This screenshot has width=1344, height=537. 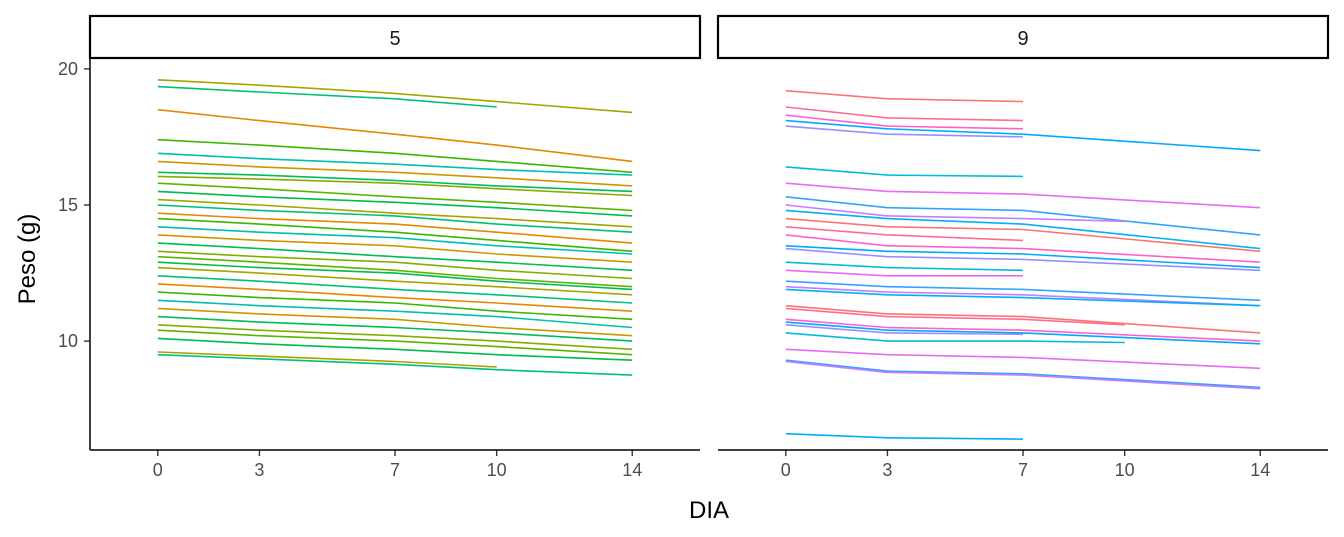 What do you see at coordinates (68, 69) in the screenshot?
I see `y-tick-label: 20` at bounding box center [68, 69].